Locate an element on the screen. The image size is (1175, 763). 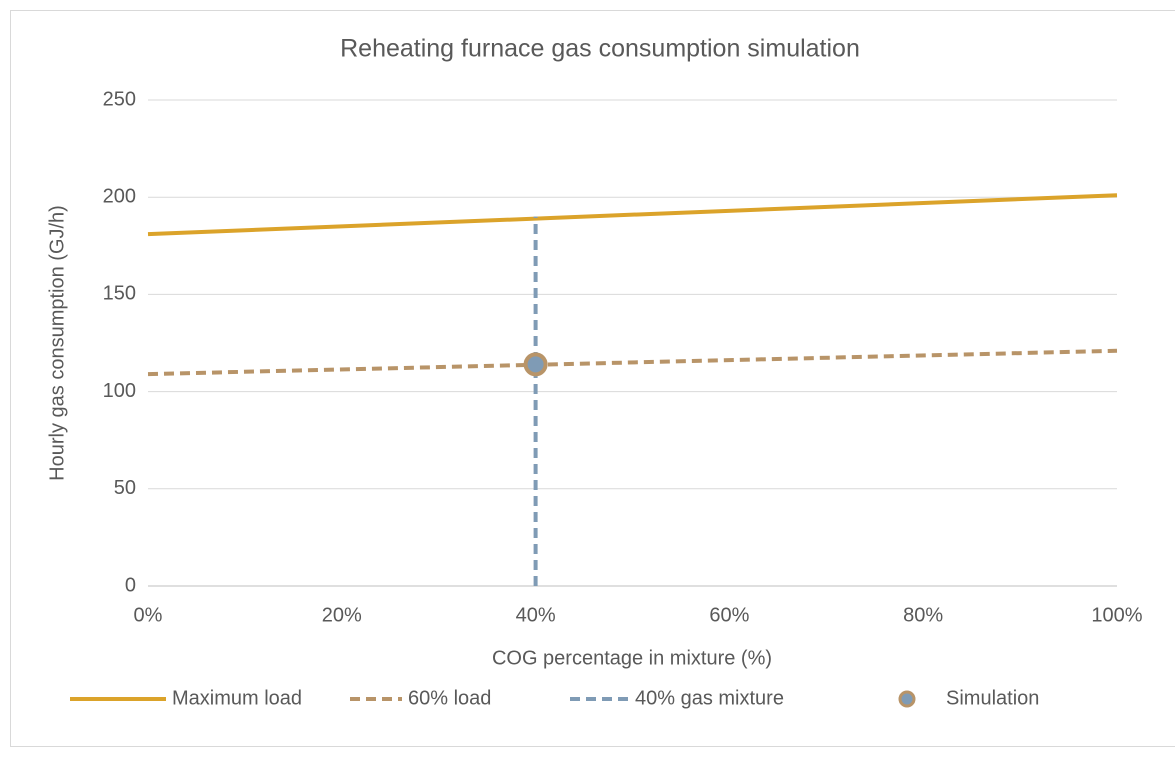
y-tick-label: 50 is located at coordinates (125, 488).